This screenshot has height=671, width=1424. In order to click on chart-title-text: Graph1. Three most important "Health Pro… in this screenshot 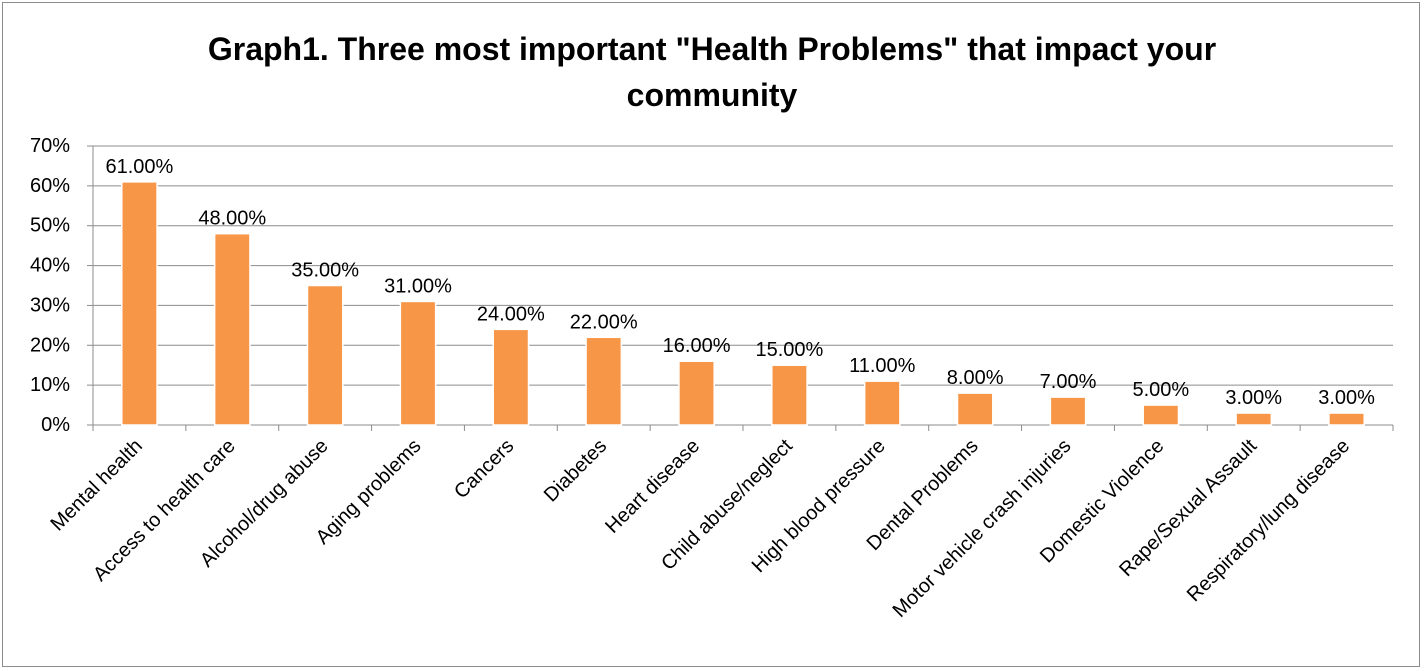, I will do `click(712, 72)`.